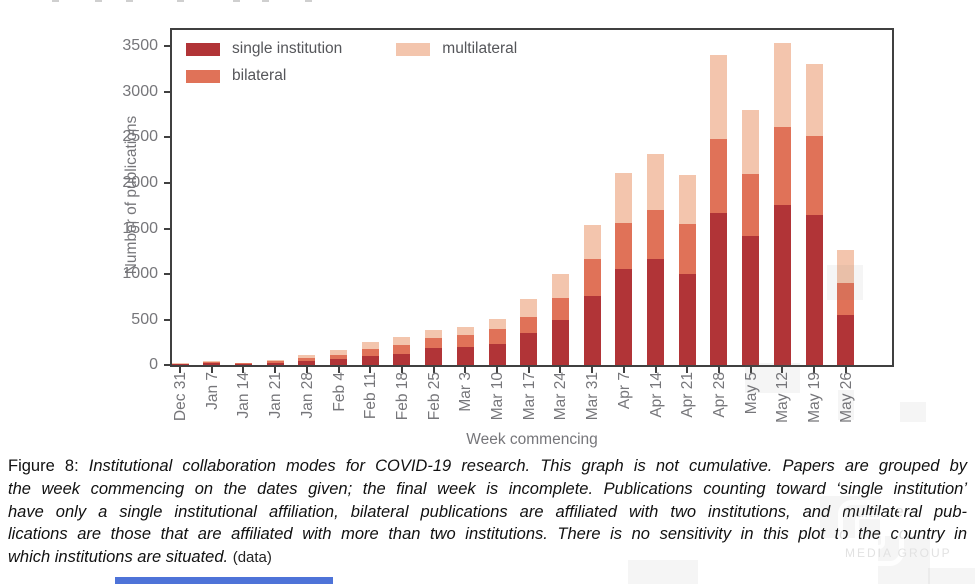 The width and height of the screenshot is (975, 584). Describe the element at coordinates (529, 396) in the screenshot. I see `x-tick-label: Mar 17` at that location.